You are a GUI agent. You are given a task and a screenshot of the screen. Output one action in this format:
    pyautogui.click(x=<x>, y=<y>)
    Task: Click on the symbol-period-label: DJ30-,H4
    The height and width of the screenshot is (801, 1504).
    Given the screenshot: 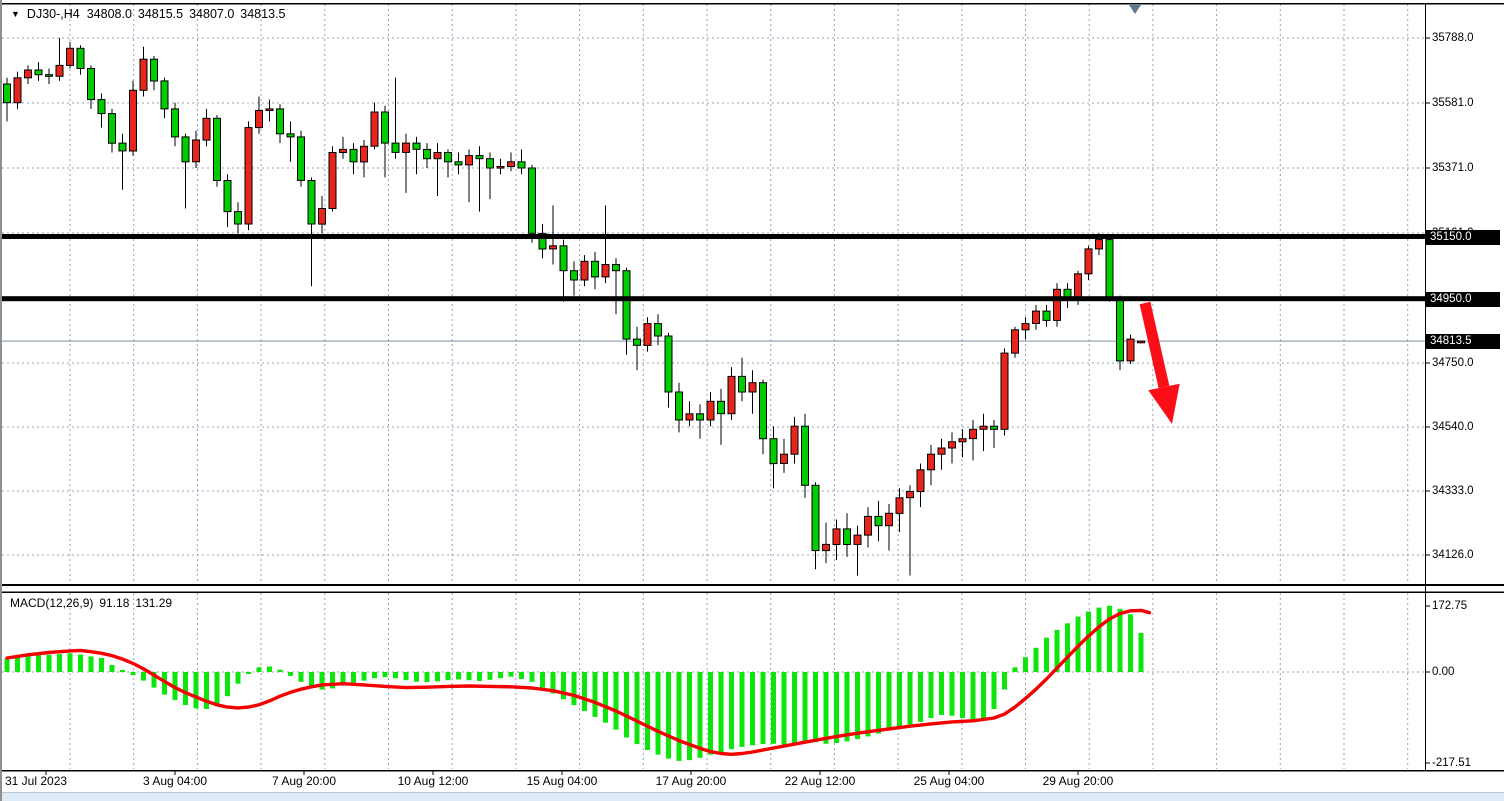 What is the action you would take?
    pyautogui.click(x=53, y=14)
    